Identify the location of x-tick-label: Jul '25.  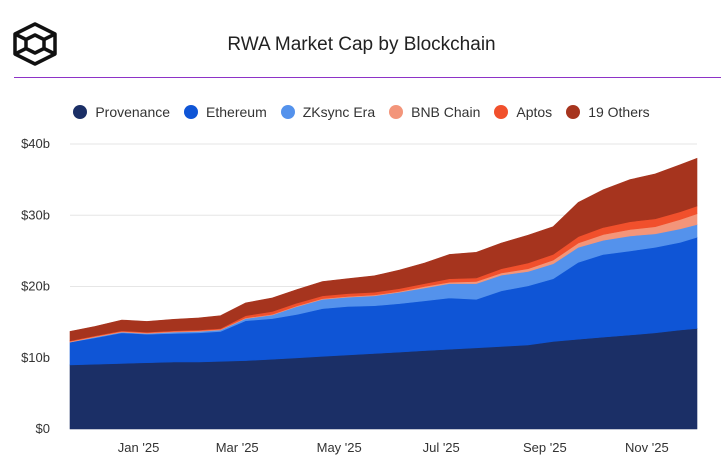
(441, 447).